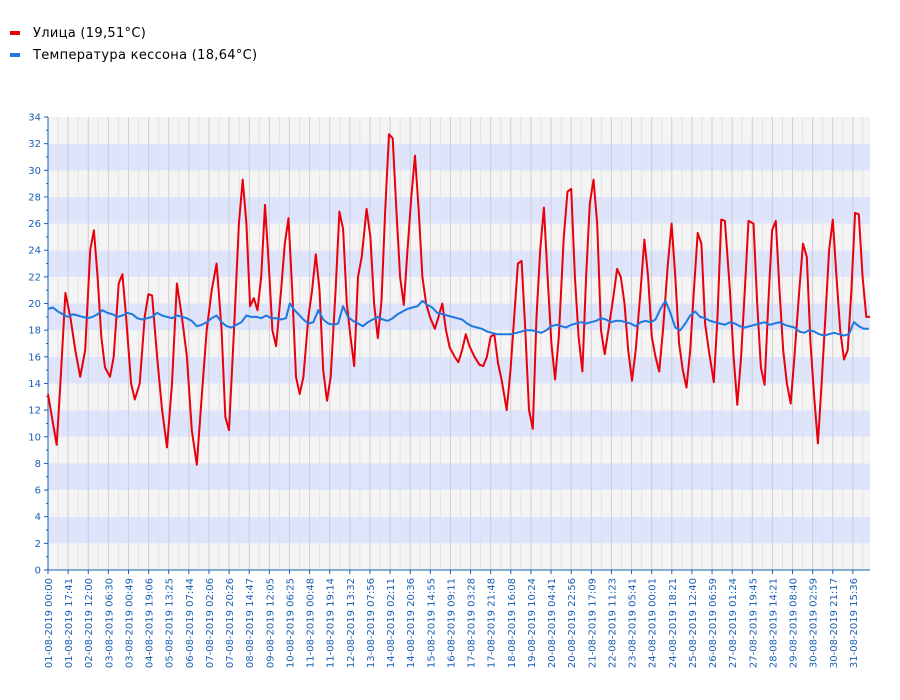 This screenshot has height=700, width=900. I want to click on x-tick-label: 15-08-2019 14:55, so click(431, 623).